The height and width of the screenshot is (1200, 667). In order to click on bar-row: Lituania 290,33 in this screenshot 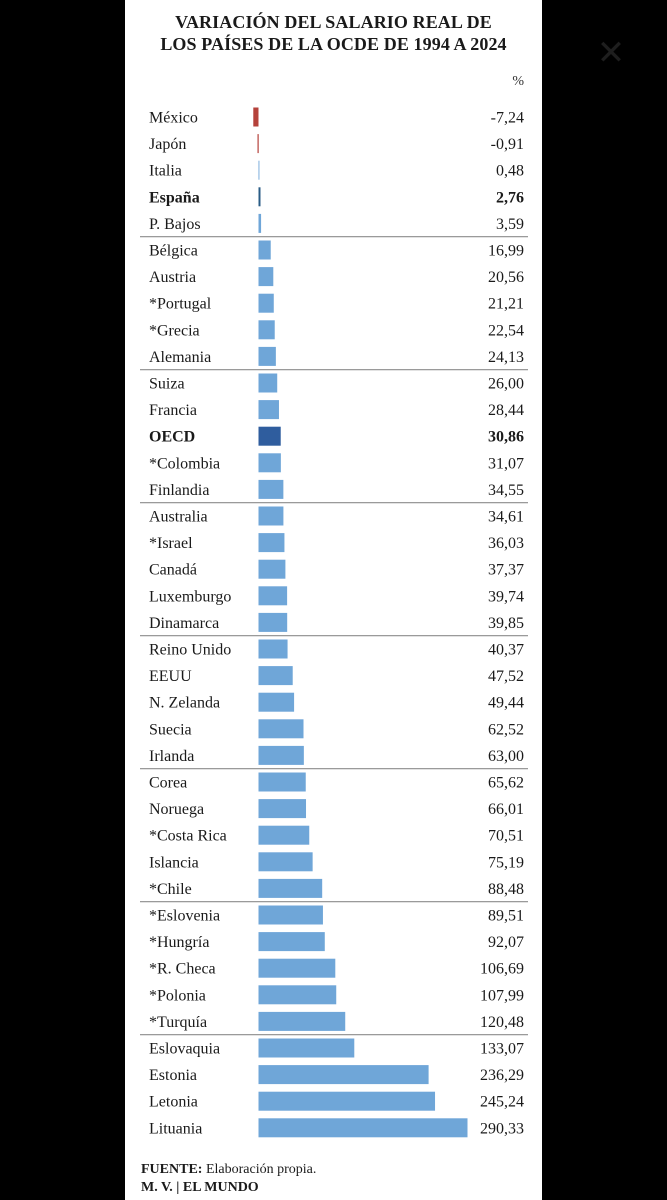, I will do `click(336, 1128)`.